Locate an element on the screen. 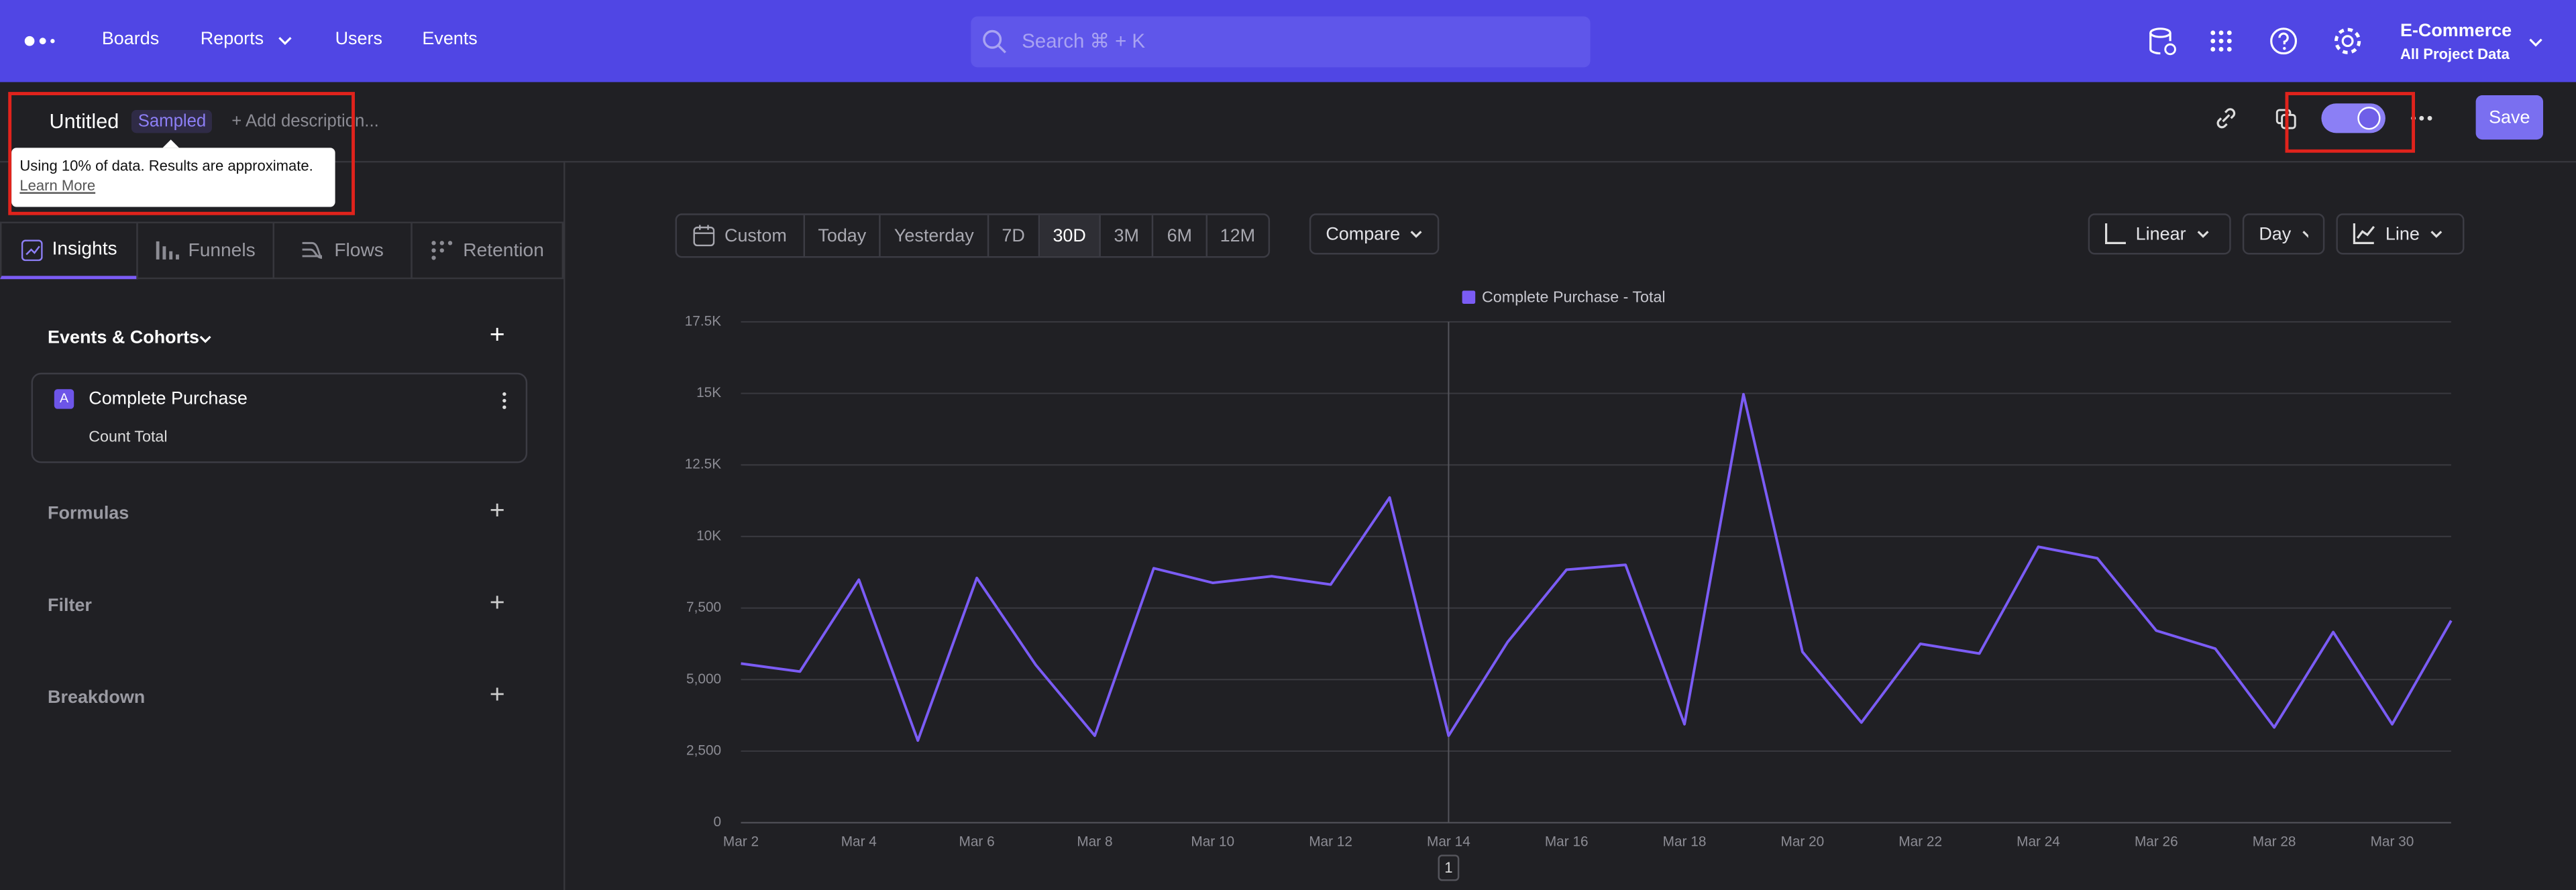 The image size is (2576, 890). project-name: E-Commerce is located at coordinates (2456, 31).